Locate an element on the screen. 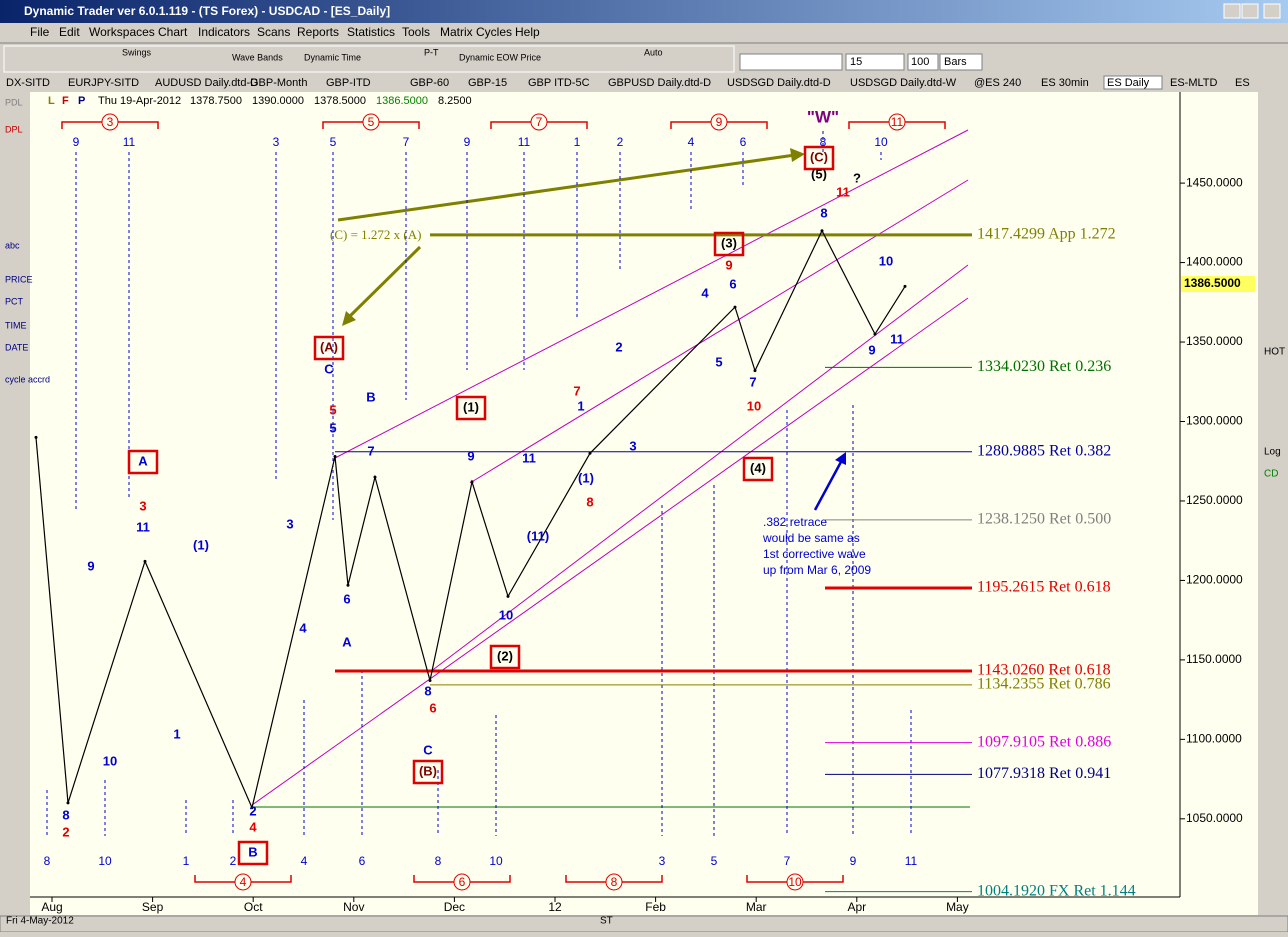  y-tick-label: 1250.0000 is located at coordinates (1214, 500).